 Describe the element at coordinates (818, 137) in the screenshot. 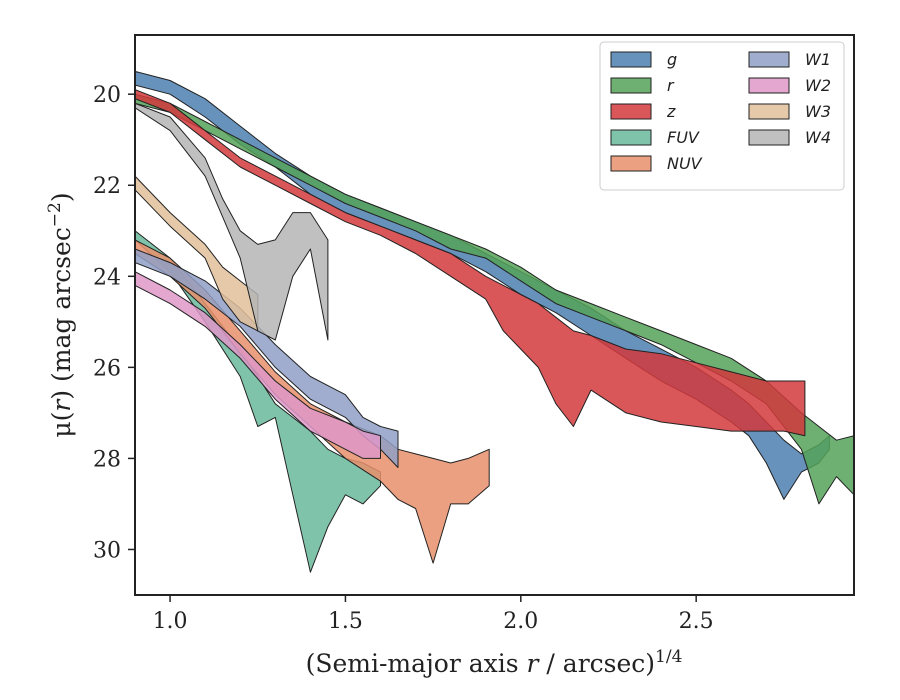

I see `legend-label-w4: W4` at that location.